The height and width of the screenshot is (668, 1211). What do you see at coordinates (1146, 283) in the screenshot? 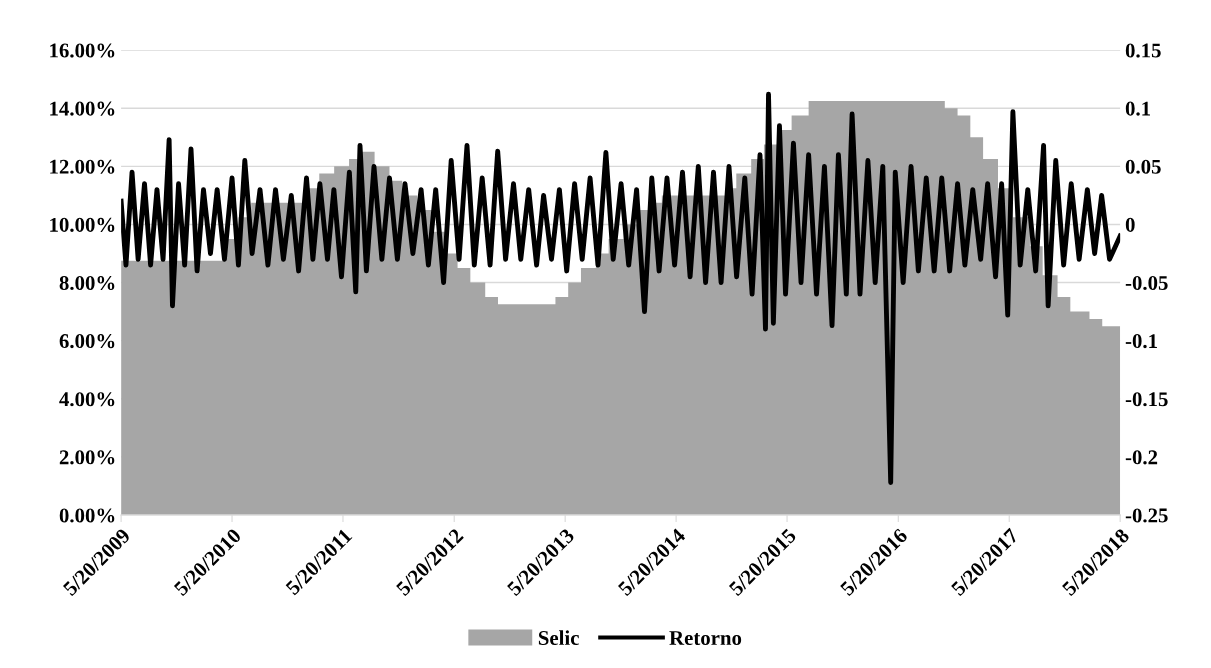
I see `y2-tick-label: -0.05` at bounding box center [1146, 283].